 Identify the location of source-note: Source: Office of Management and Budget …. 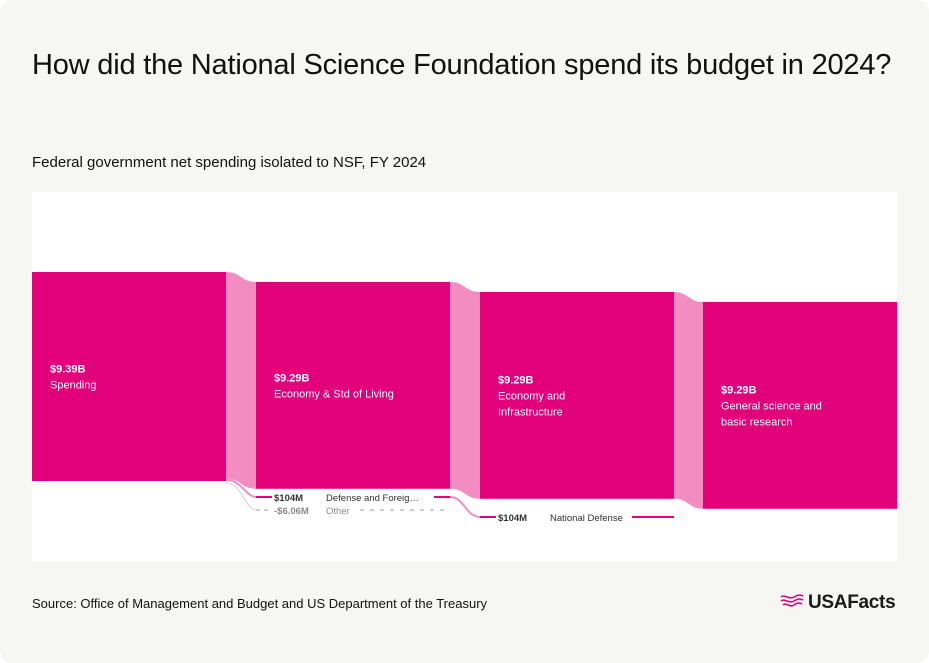
(260, 603).